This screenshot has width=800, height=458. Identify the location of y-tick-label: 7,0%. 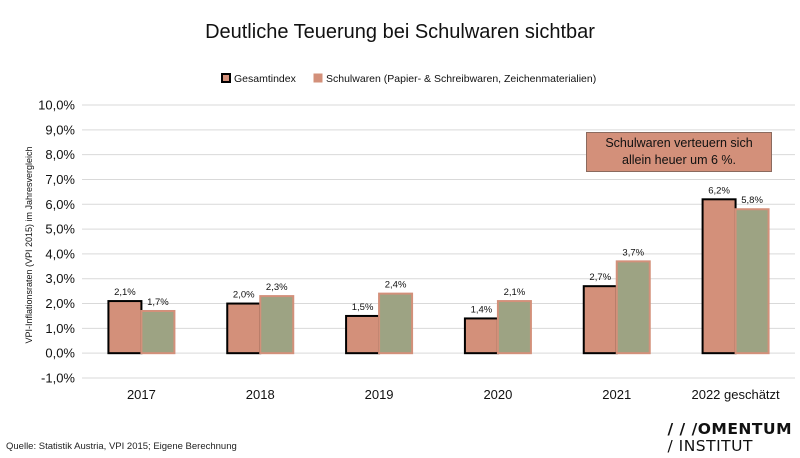
(60, 179).